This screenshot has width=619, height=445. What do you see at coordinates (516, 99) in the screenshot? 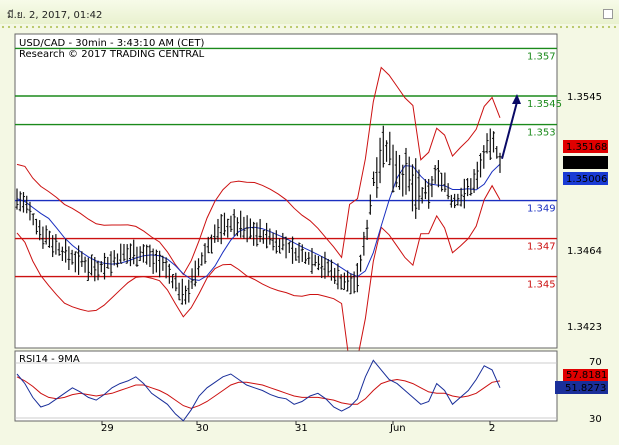
I see `forecast-arrow-head` at bounding box center [516, 99].